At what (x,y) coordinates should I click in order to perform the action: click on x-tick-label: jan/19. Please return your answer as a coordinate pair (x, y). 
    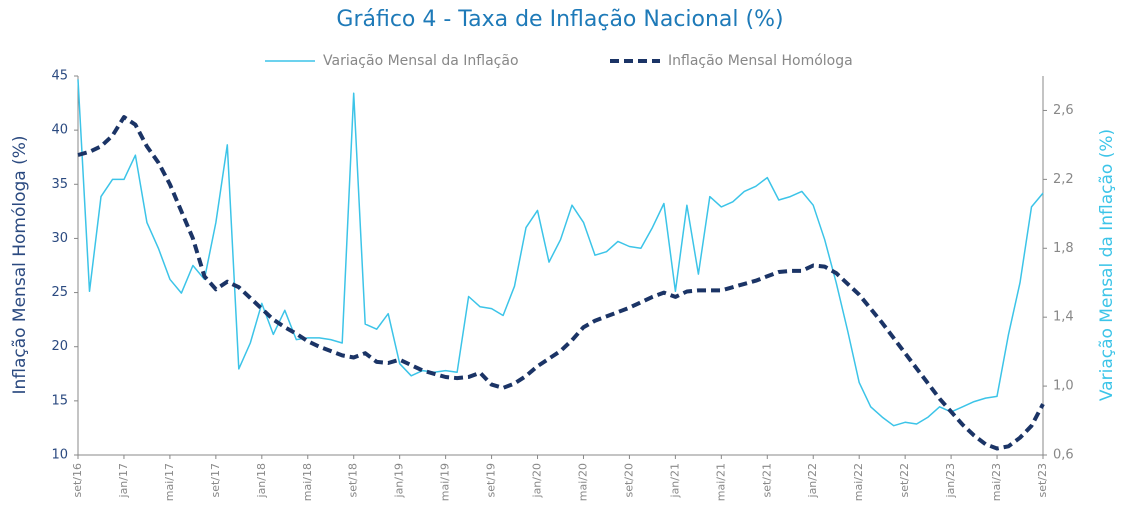
    Looking at the image, I should click on (399, 480).